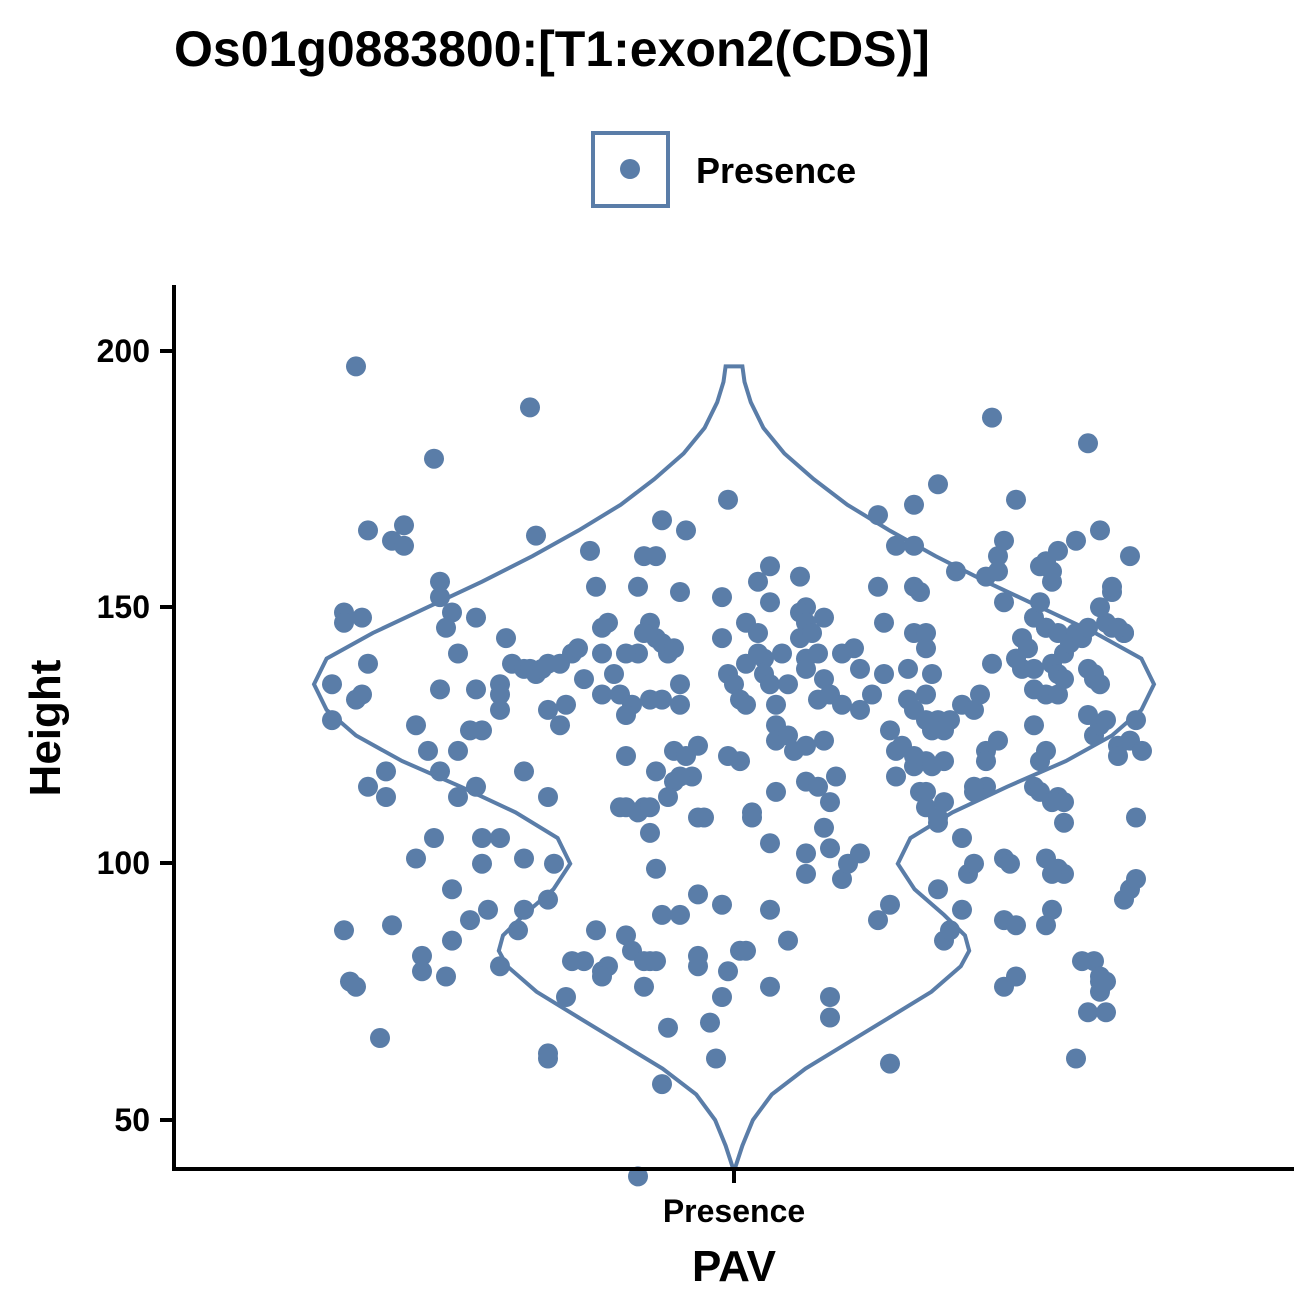 This screenshot has height=1315, width=1315. I want to click on legend-key, so click(630, 169).